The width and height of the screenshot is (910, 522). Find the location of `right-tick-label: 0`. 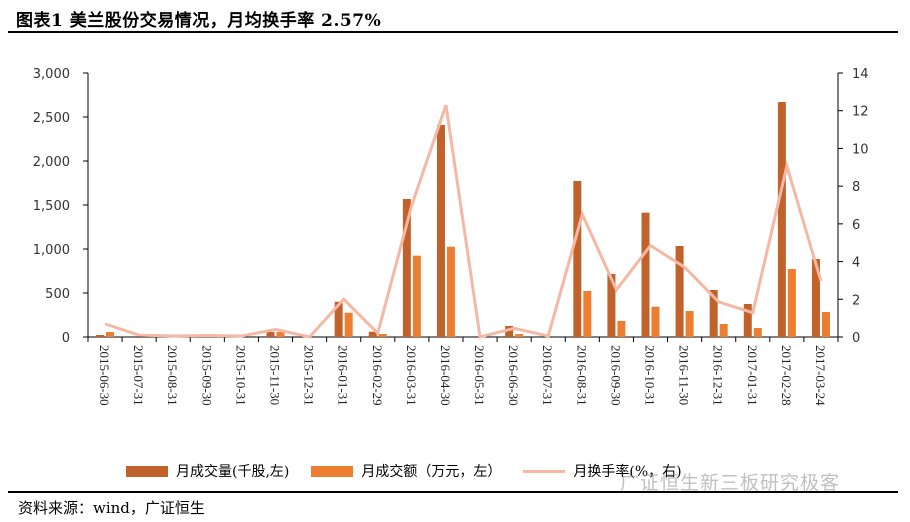

right-tick-label: 0 is located at coordinates (856, 338).